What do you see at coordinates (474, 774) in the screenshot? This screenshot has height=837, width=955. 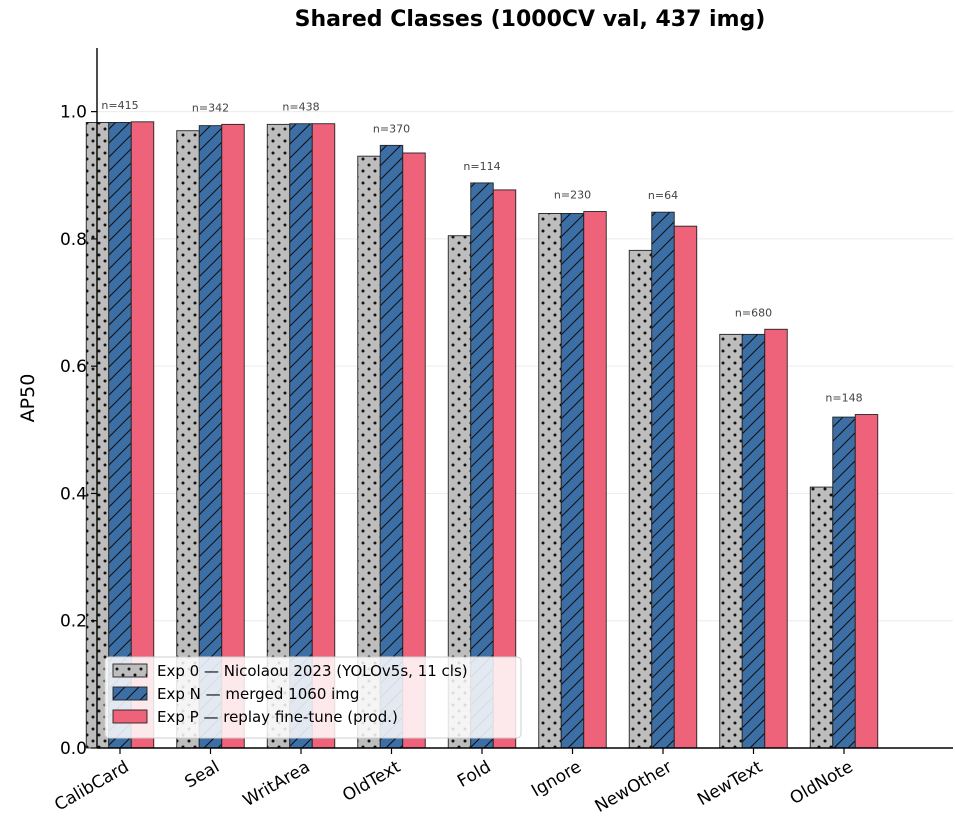 I see `x-tick-label: Fold` at bounding box center [474, 774].